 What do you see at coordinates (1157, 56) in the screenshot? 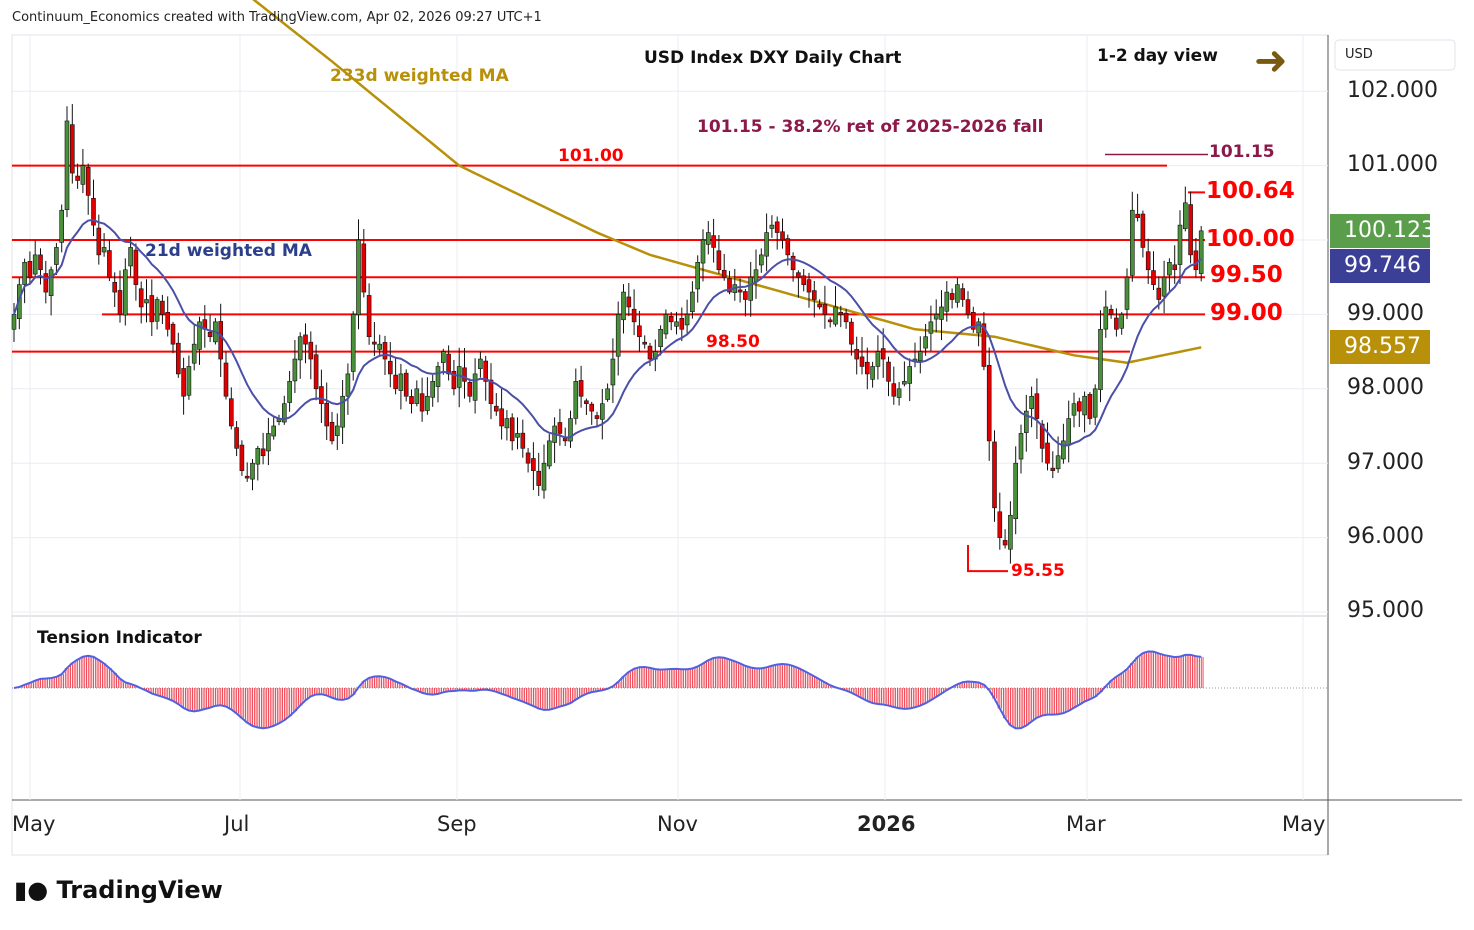
I see `view-label: 1-2 day view` at bounding box center [1157, 56].